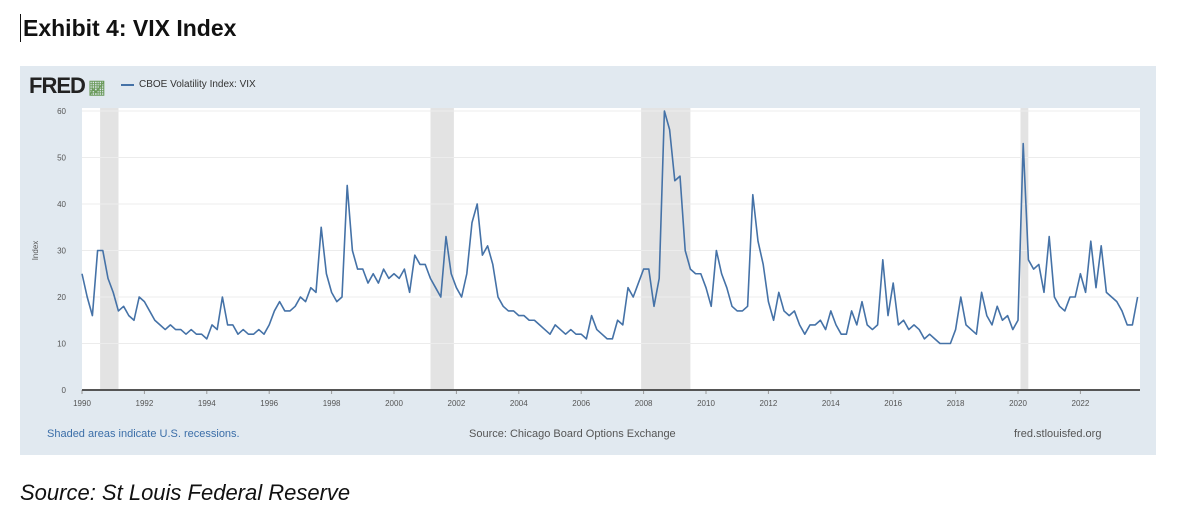 The image size is (1200, 519). What do you see at coordinates (269, 403) in the screenshot?
I see `x-tick-label: 1996` at bounding box center [269, 403].